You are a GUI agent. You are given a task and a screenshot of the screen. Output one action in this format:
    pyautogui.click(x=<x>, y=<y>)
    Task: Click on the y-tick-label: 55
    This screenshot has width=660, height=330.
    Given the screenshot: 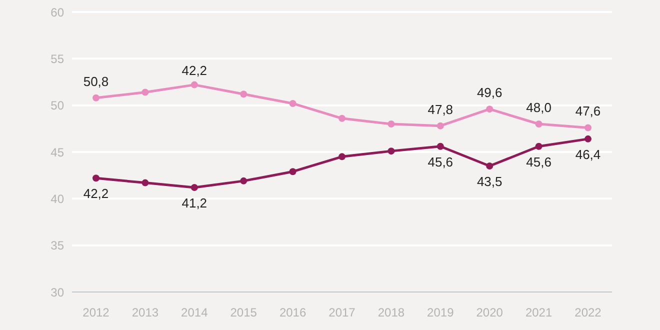 What is the action you would take?
    pyautogui.click(x=57, y=59)
    